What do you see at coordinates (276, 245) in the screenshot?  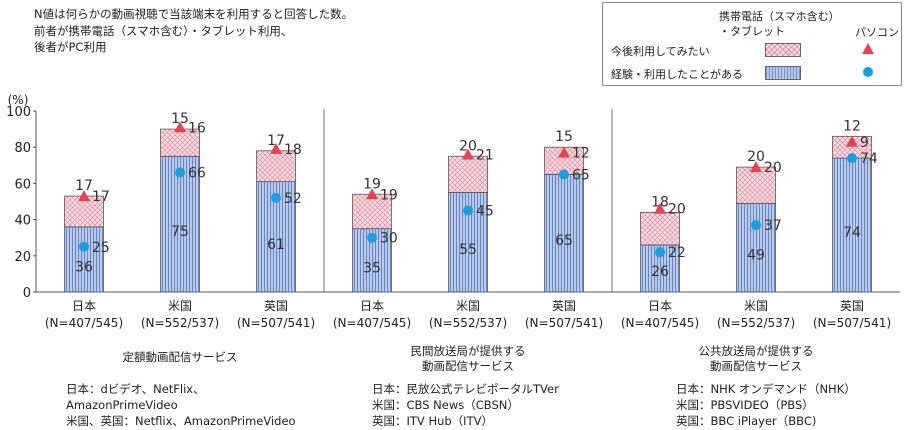 I see `experience-value-label: 61` at bounding box center [276, 245].